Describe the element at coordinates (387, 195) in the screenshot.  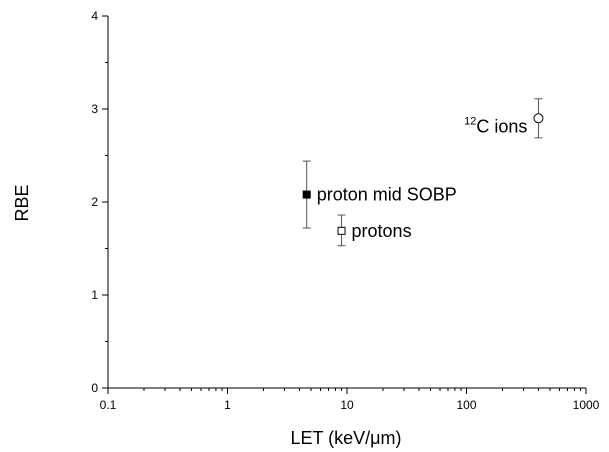
I see `point-label: proton mid SOBP` at that location.